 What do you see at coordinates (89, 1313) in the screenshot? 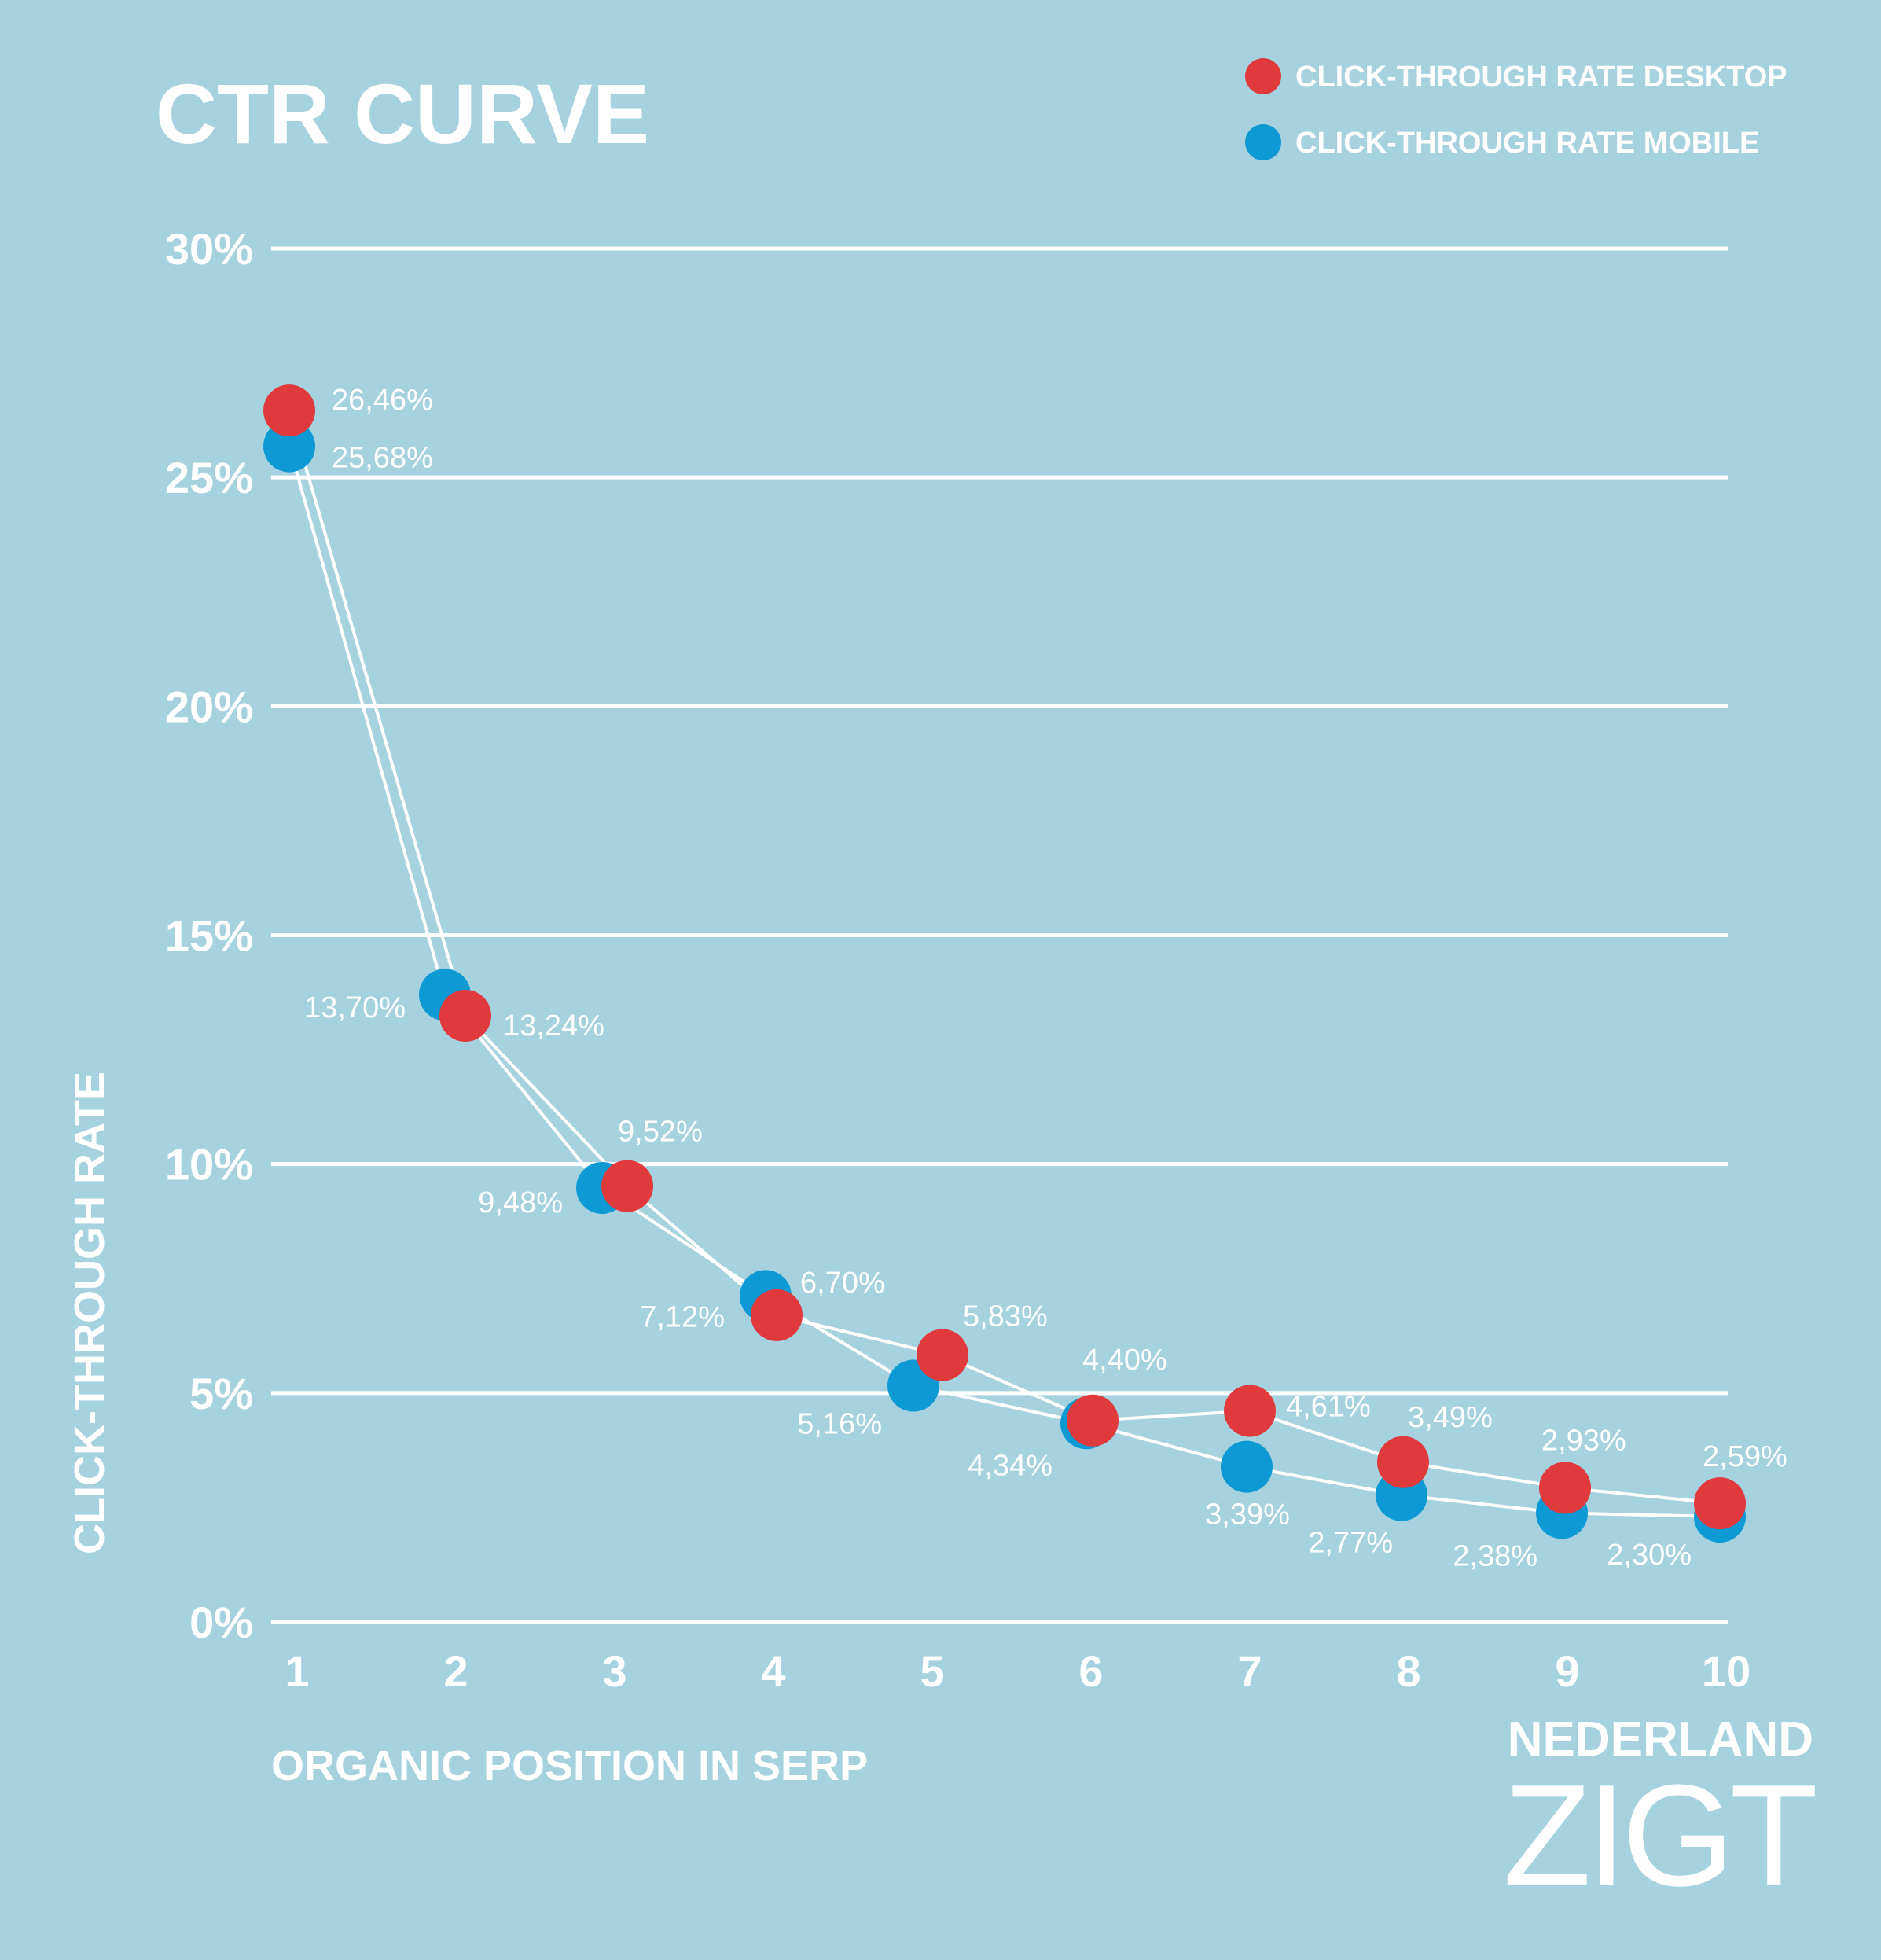
I see `y-axis-label: CLICK-THROUGH RATE` at bounding box center [89, 1313].